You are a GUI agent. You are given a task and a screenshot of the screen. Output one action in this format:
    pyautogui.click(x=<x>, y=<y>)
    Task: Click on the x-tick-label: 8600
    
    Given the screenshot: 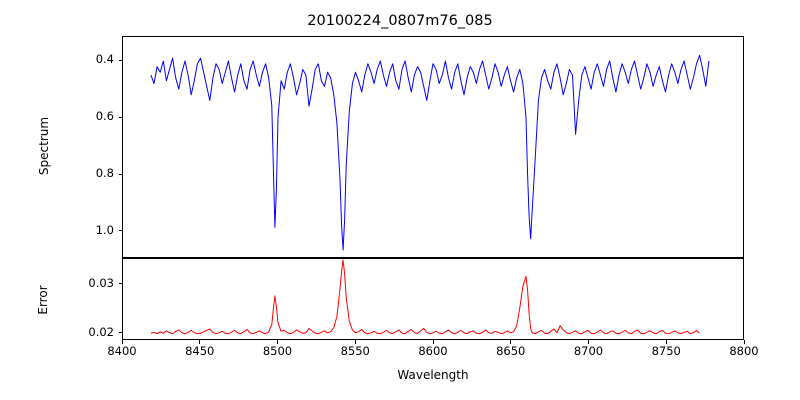 What is the action you would take?
    pyautogui.click(x=433, y=351)
    